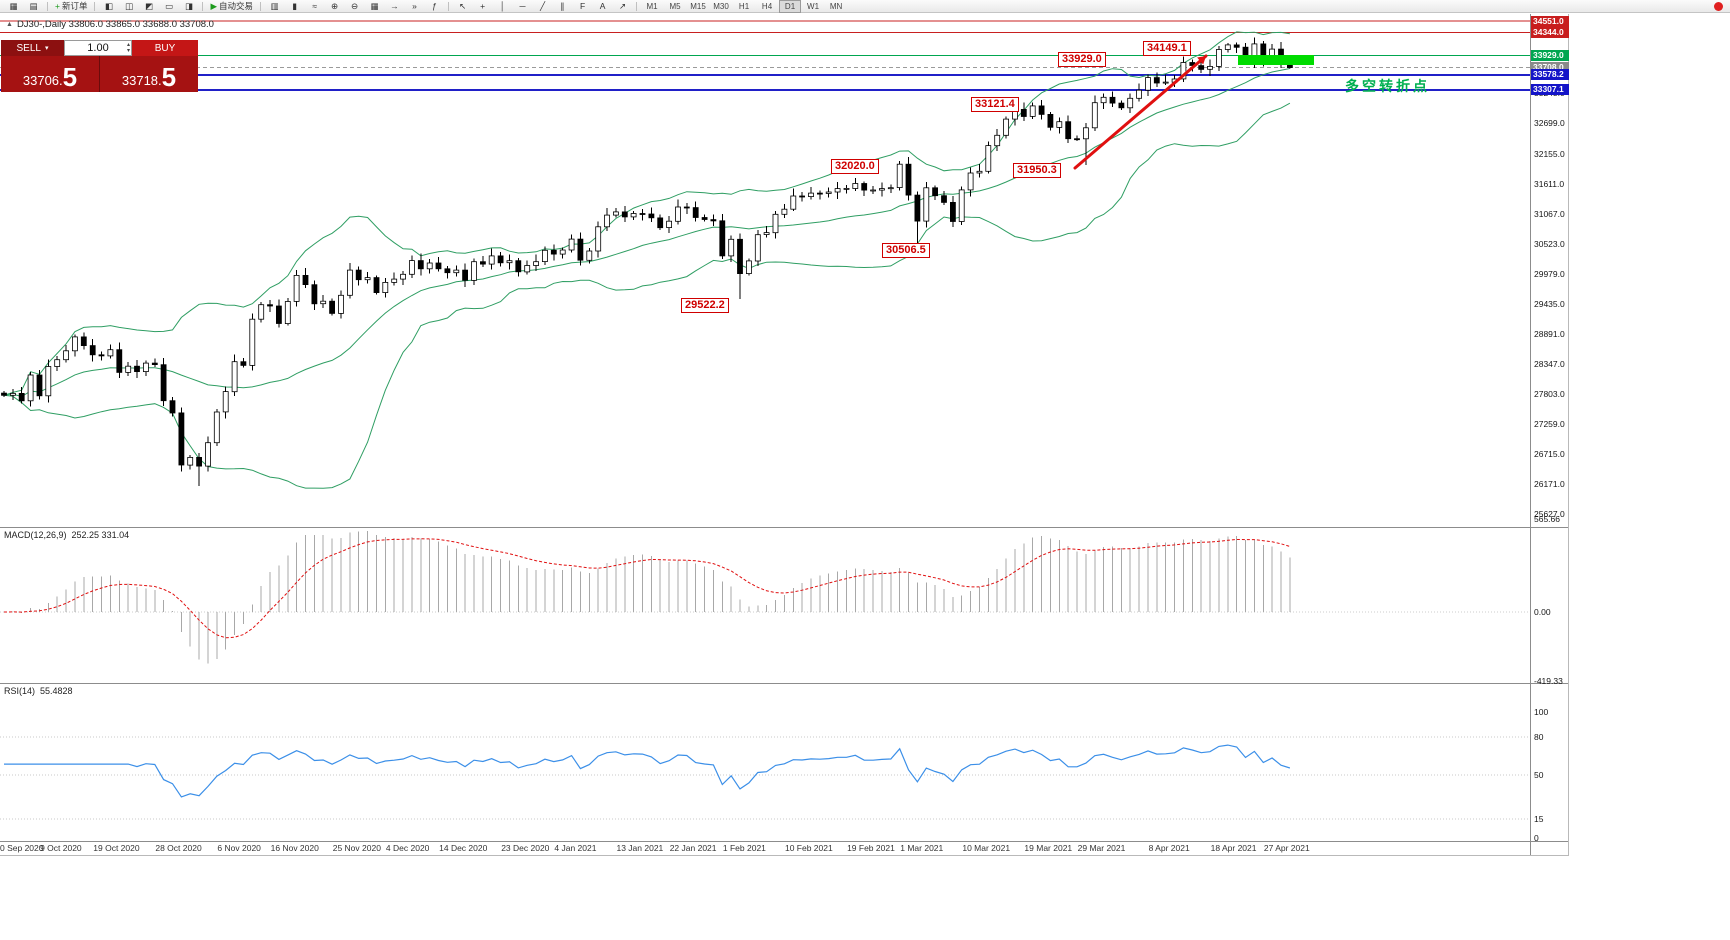 The height and width of the screenshot is (940, 1730). I want to click on chart-profiles-icon: ▤, so click(33, 6).